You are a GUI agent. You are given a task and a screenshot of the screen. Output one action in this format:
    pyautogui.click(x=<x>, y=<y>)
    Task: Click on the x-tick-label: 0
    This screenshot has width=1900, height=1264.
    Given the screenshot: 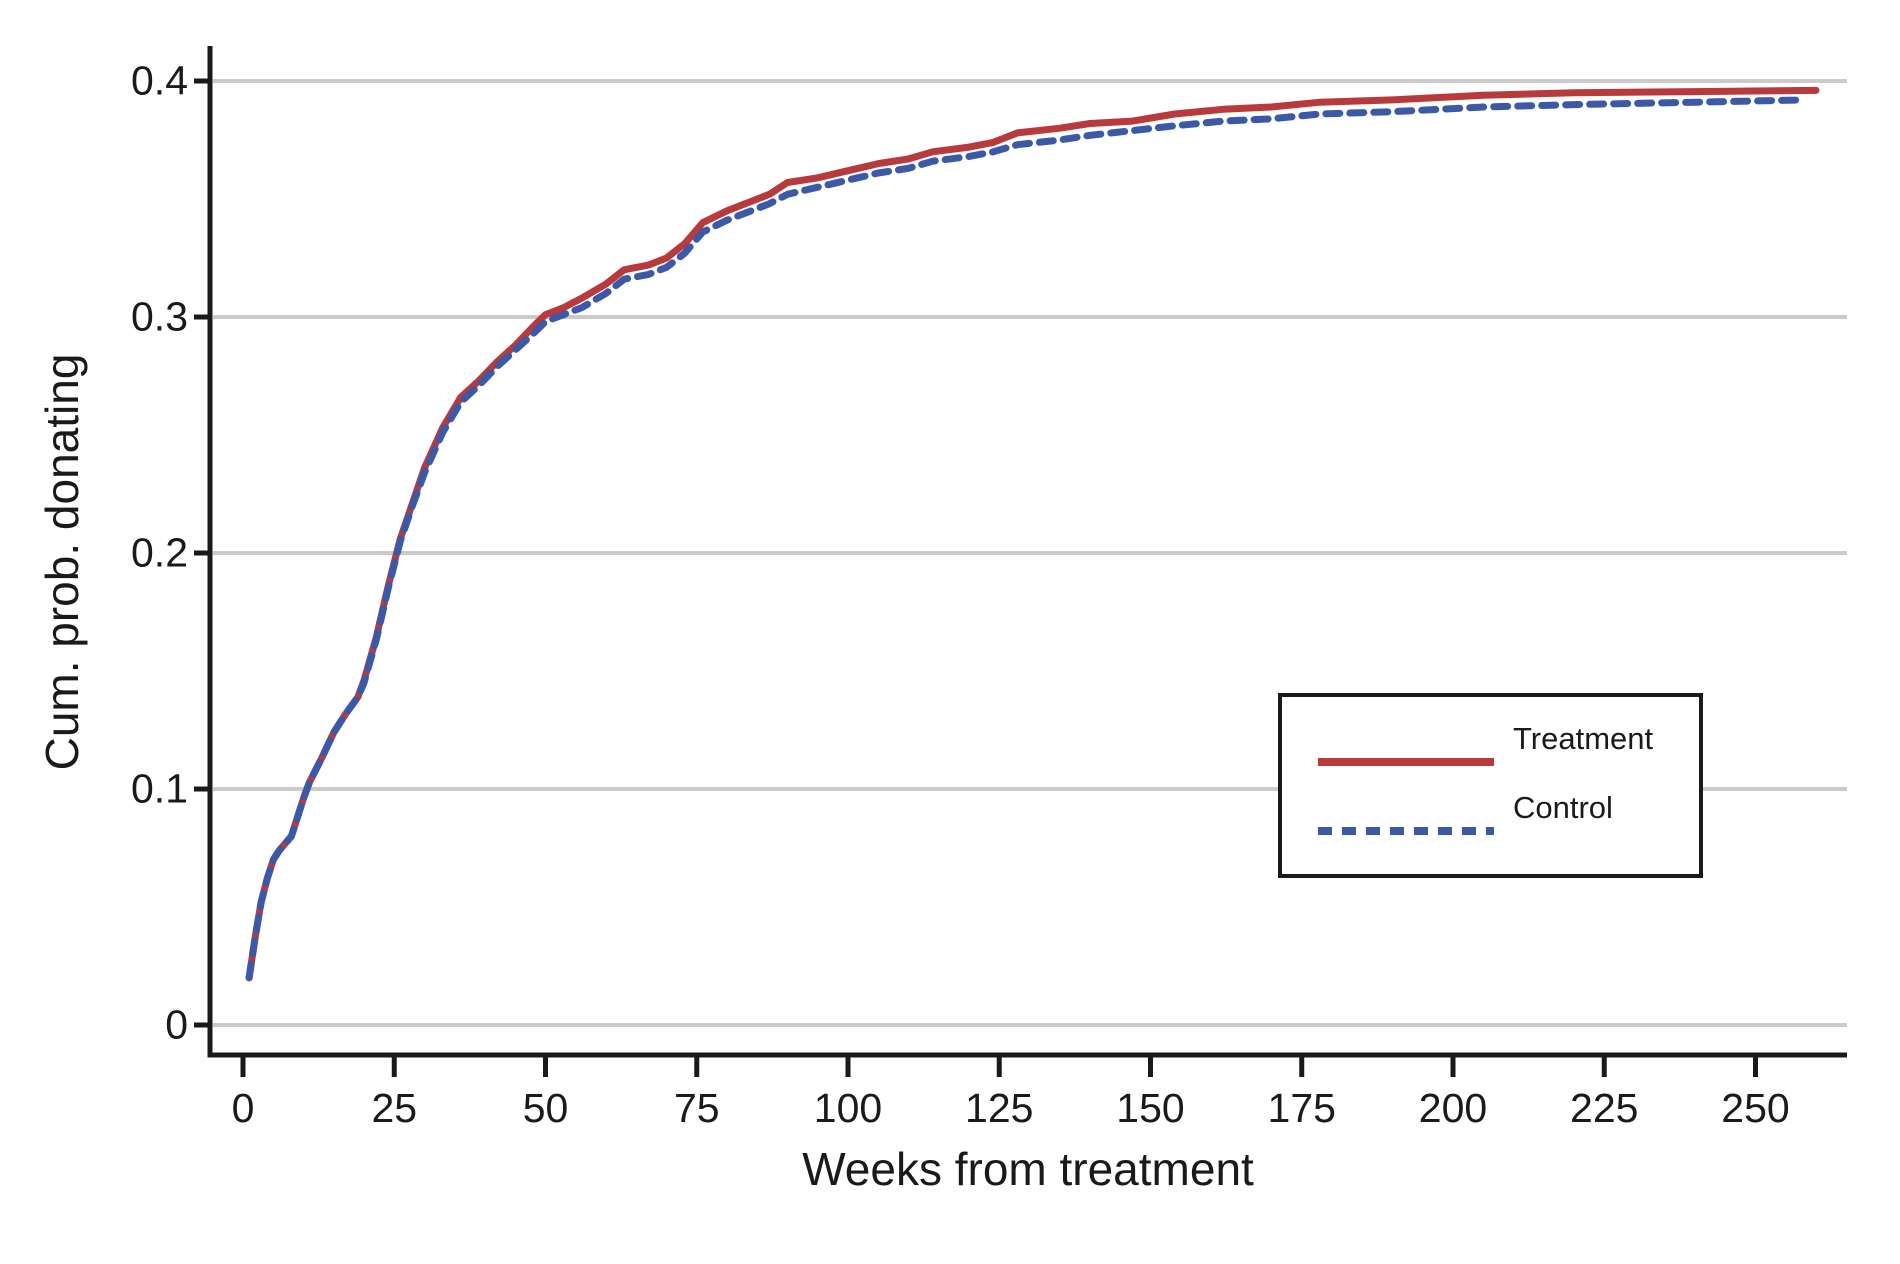 What is the action you would take?
    pyautogui.click(x=243, y=1108)
    